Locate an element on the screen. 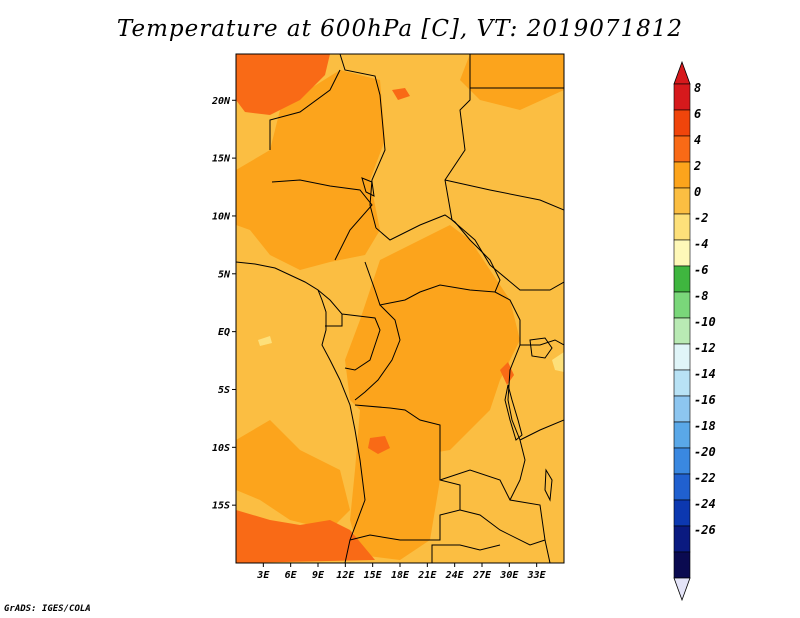 The height and width of the screenshot is (618, 800). latitude-axis: 20N 15N 10N 5N EQ 5S 10S 15S is located at coordinates (223, 304).